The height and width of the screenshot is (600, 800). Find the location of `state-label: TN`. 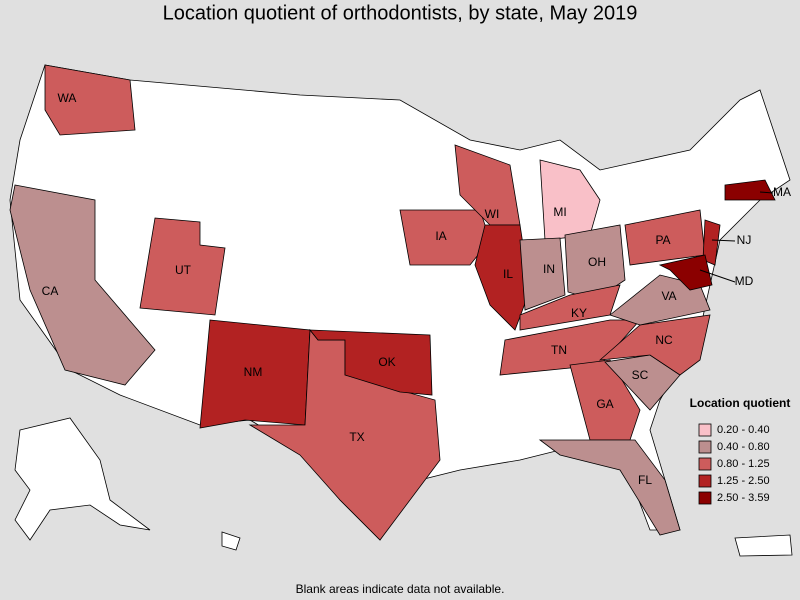

state-label: TN is located at coordinates (559, 350).